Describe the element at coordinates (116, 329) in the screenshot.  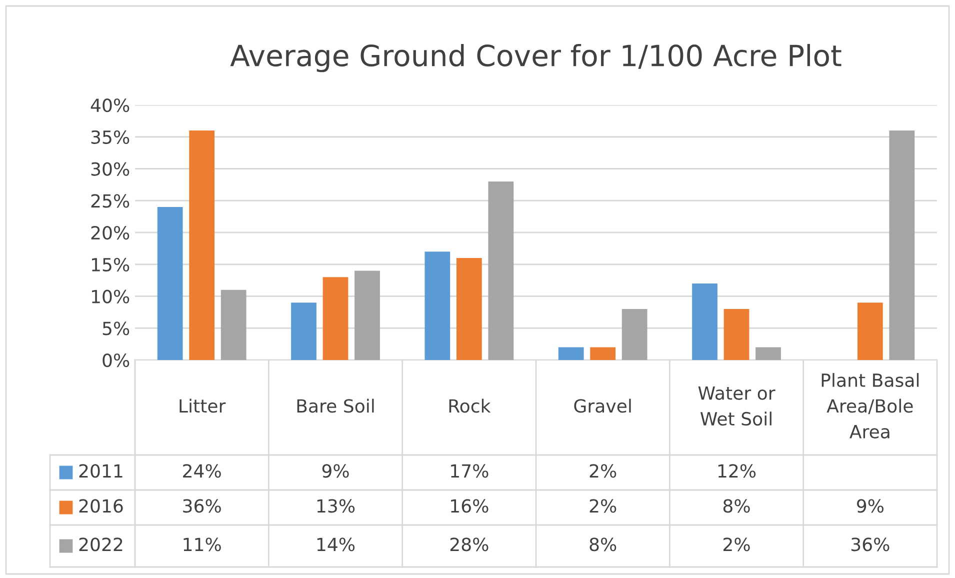
I see `y-tick-label: 5%` at that location.